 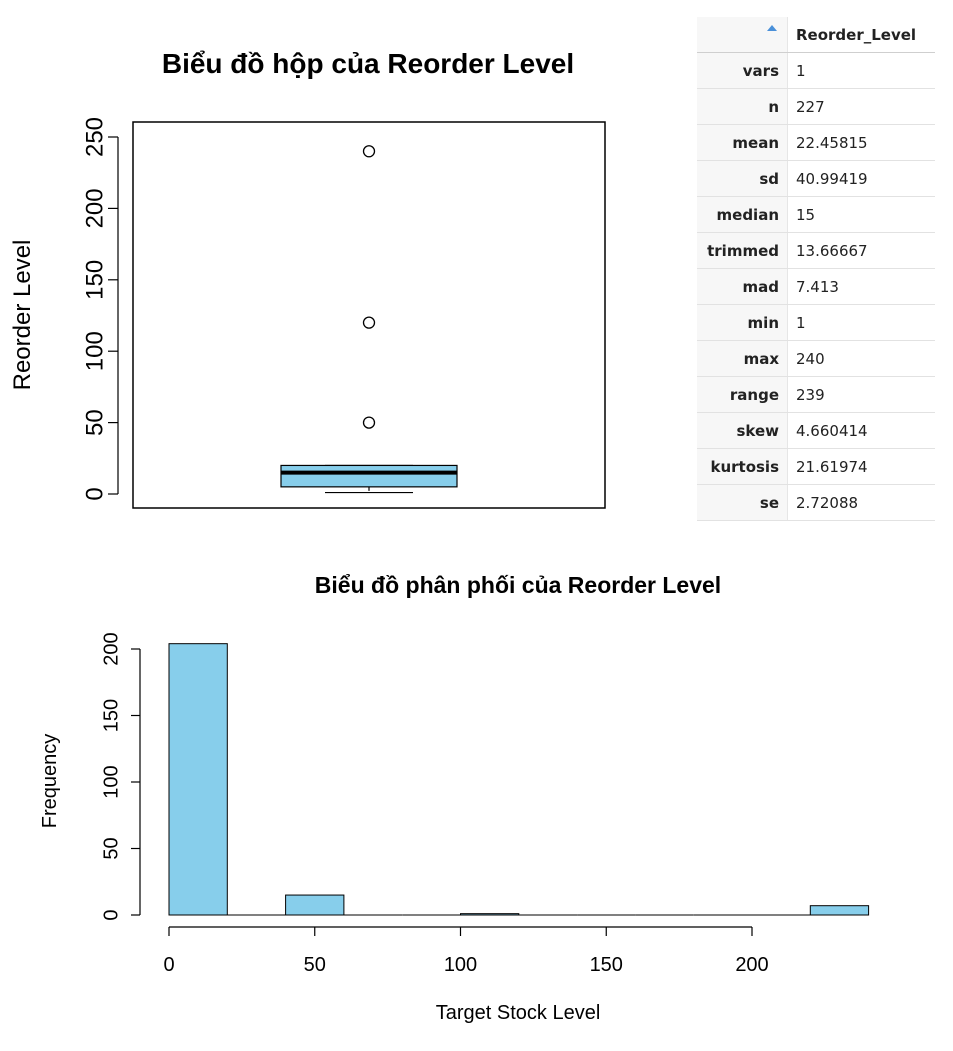 What do you see at coordinates (50, 781) in the screenshot?
I see `histogram-y-axis-label: Frequency` at bounding box center [50, 781].